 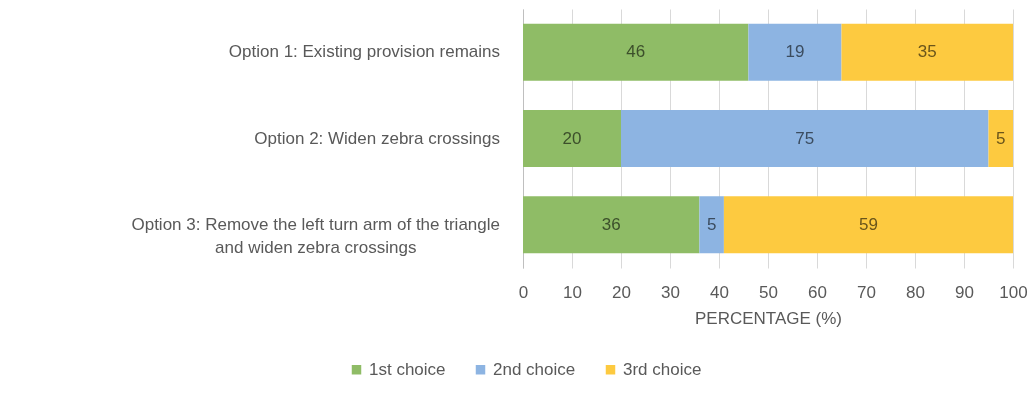 What do you see at coordinates (315, 235) in the screenshot?
I see `y-tick-label: Option 3: Remove the left turn arm of the triangle and widen zebra crossings` at bounding box center [315, 235].